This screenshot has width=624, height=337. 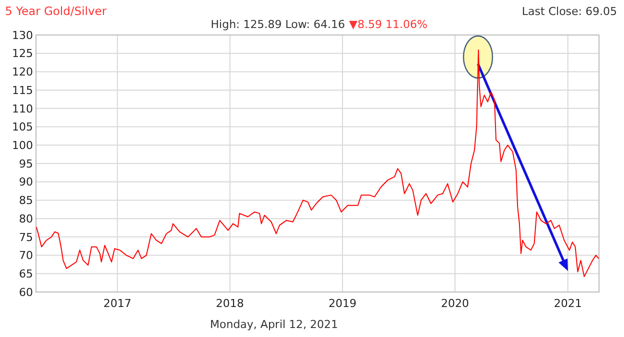 I want to click on x-tick-label: 2021, so click(x=568, y=303).